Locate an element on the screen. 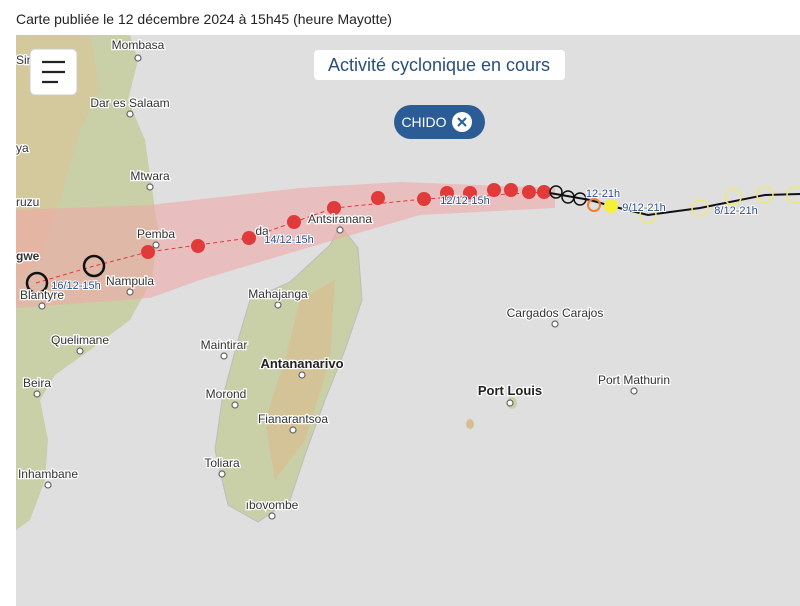 This screenshot has height=606, width=800. place-label: ya is located at coordinates (22, 148).